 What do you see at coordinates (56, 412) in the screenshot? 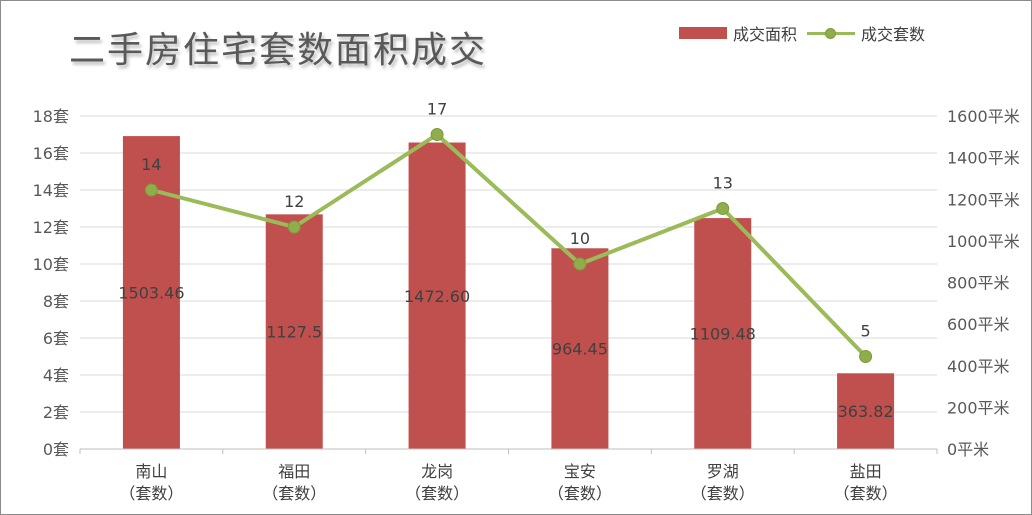
I see `left-tick-label: 2套` at bounding box center [56, 412].